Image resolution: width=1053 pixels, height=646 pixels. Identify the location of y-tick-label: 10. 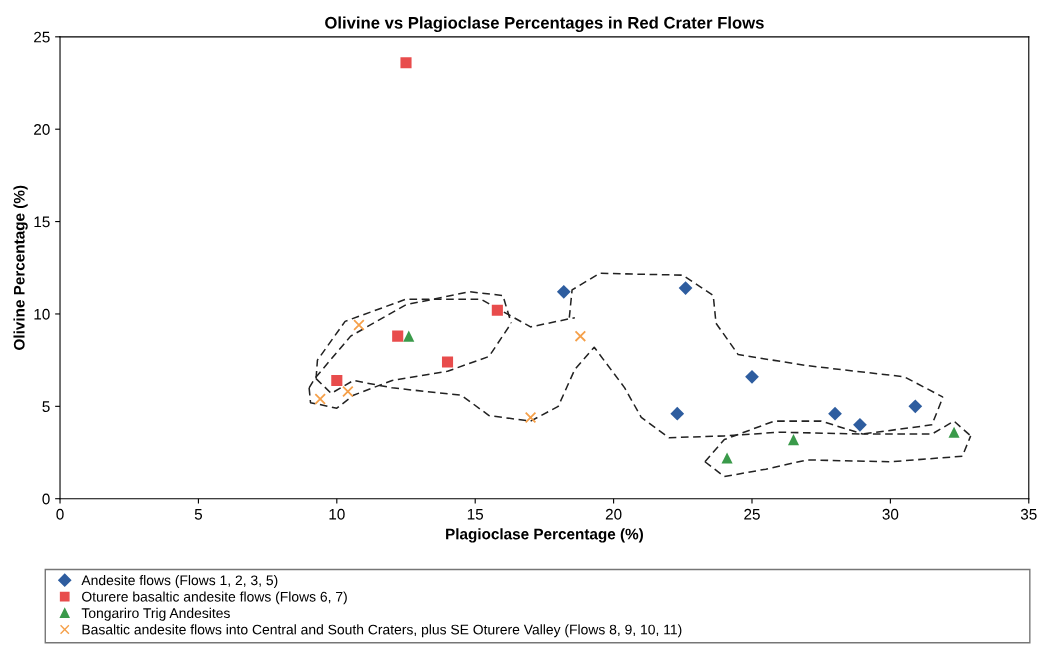
(42, 314).